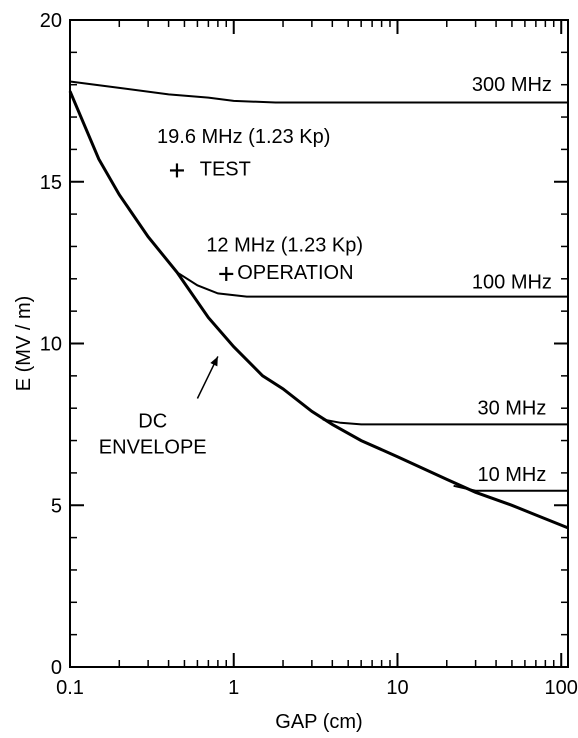 The height and width of the screenshot is (738, 578). What do you see at coordinates (243, 137) in the screenshot?
I see `annotation-19-6-mhz-1-23-kp: 19.6 MHz (1.23 Kp)` at bounding box center [243, 137].